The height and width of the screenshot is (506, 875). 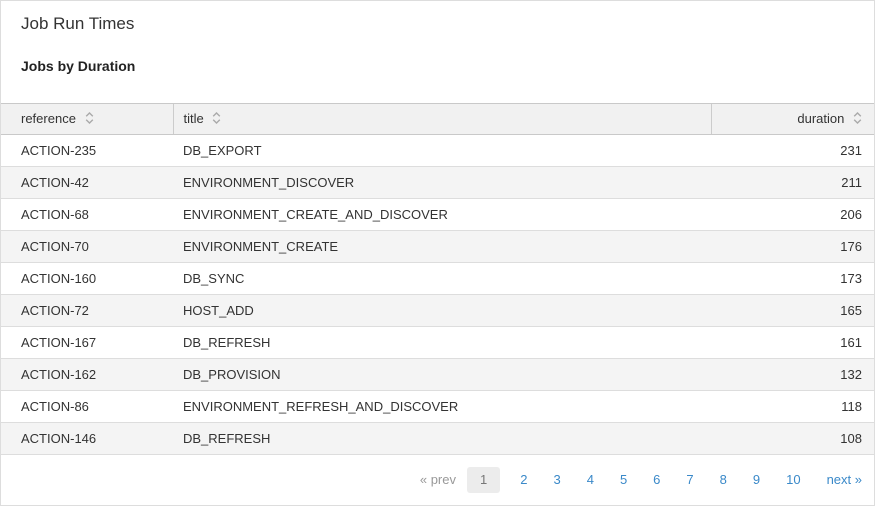 I want to click on column-header-title: title, so click(x=441, y=119).